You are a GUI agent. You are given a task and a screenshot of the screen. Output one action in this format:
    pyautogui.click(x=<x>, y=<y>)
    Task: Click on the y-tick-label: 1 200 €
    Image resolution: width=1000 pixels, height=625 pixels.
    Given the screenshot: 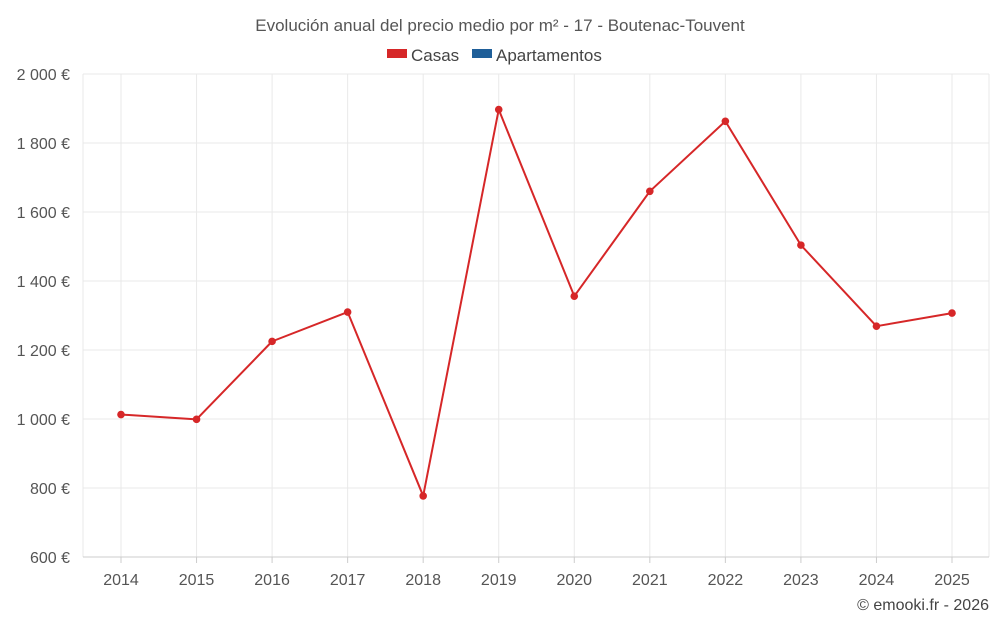 What is the action you would take?
    pyautogui.click(x=43, y=351)
    